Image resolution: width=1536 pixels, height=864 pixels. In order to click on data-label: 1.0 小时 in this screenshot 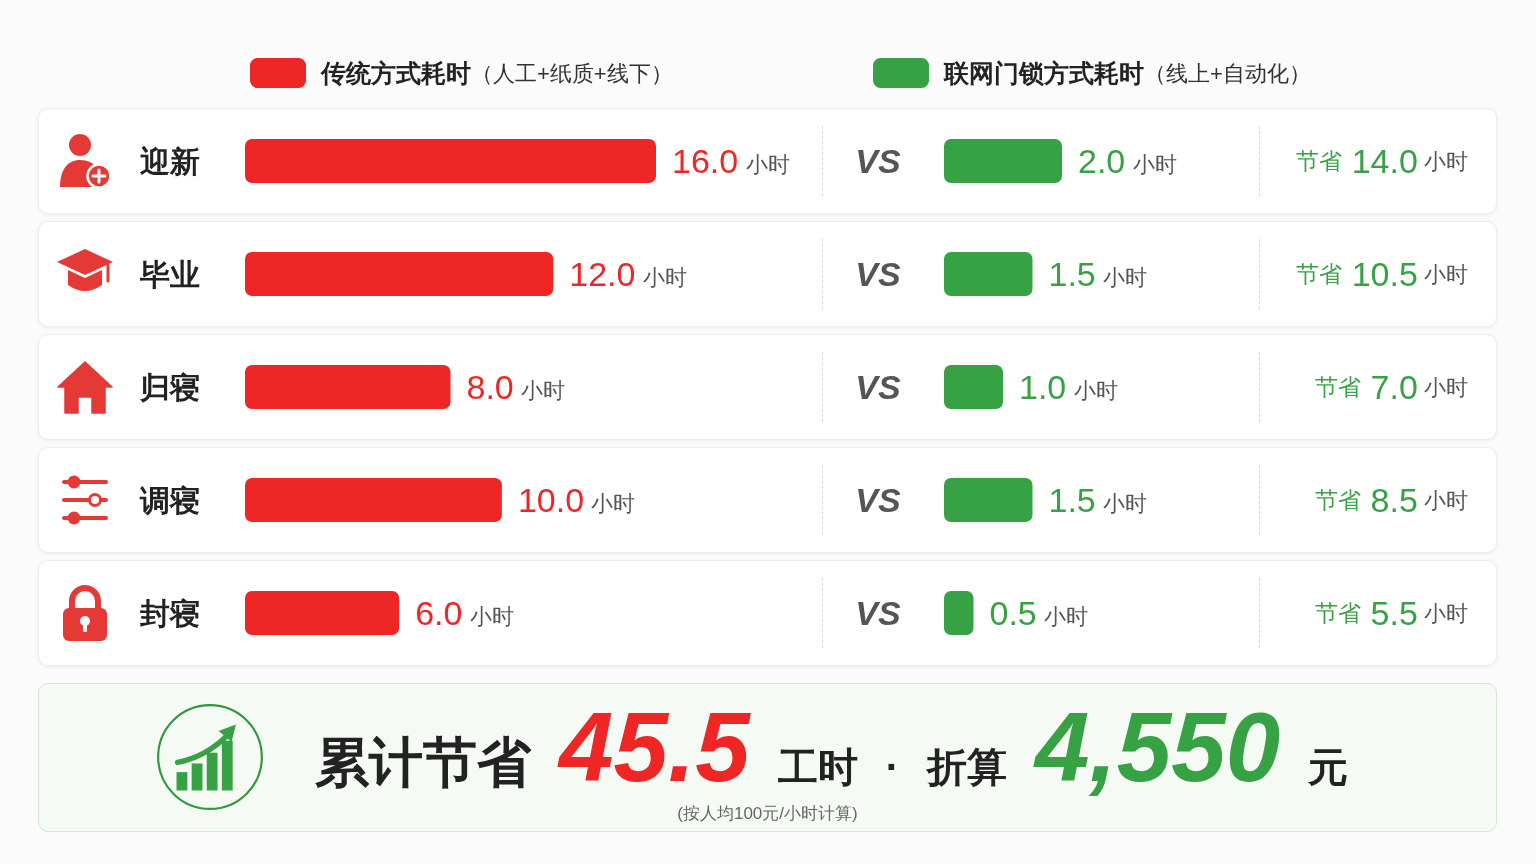, I will do `click(1068, 387)`.